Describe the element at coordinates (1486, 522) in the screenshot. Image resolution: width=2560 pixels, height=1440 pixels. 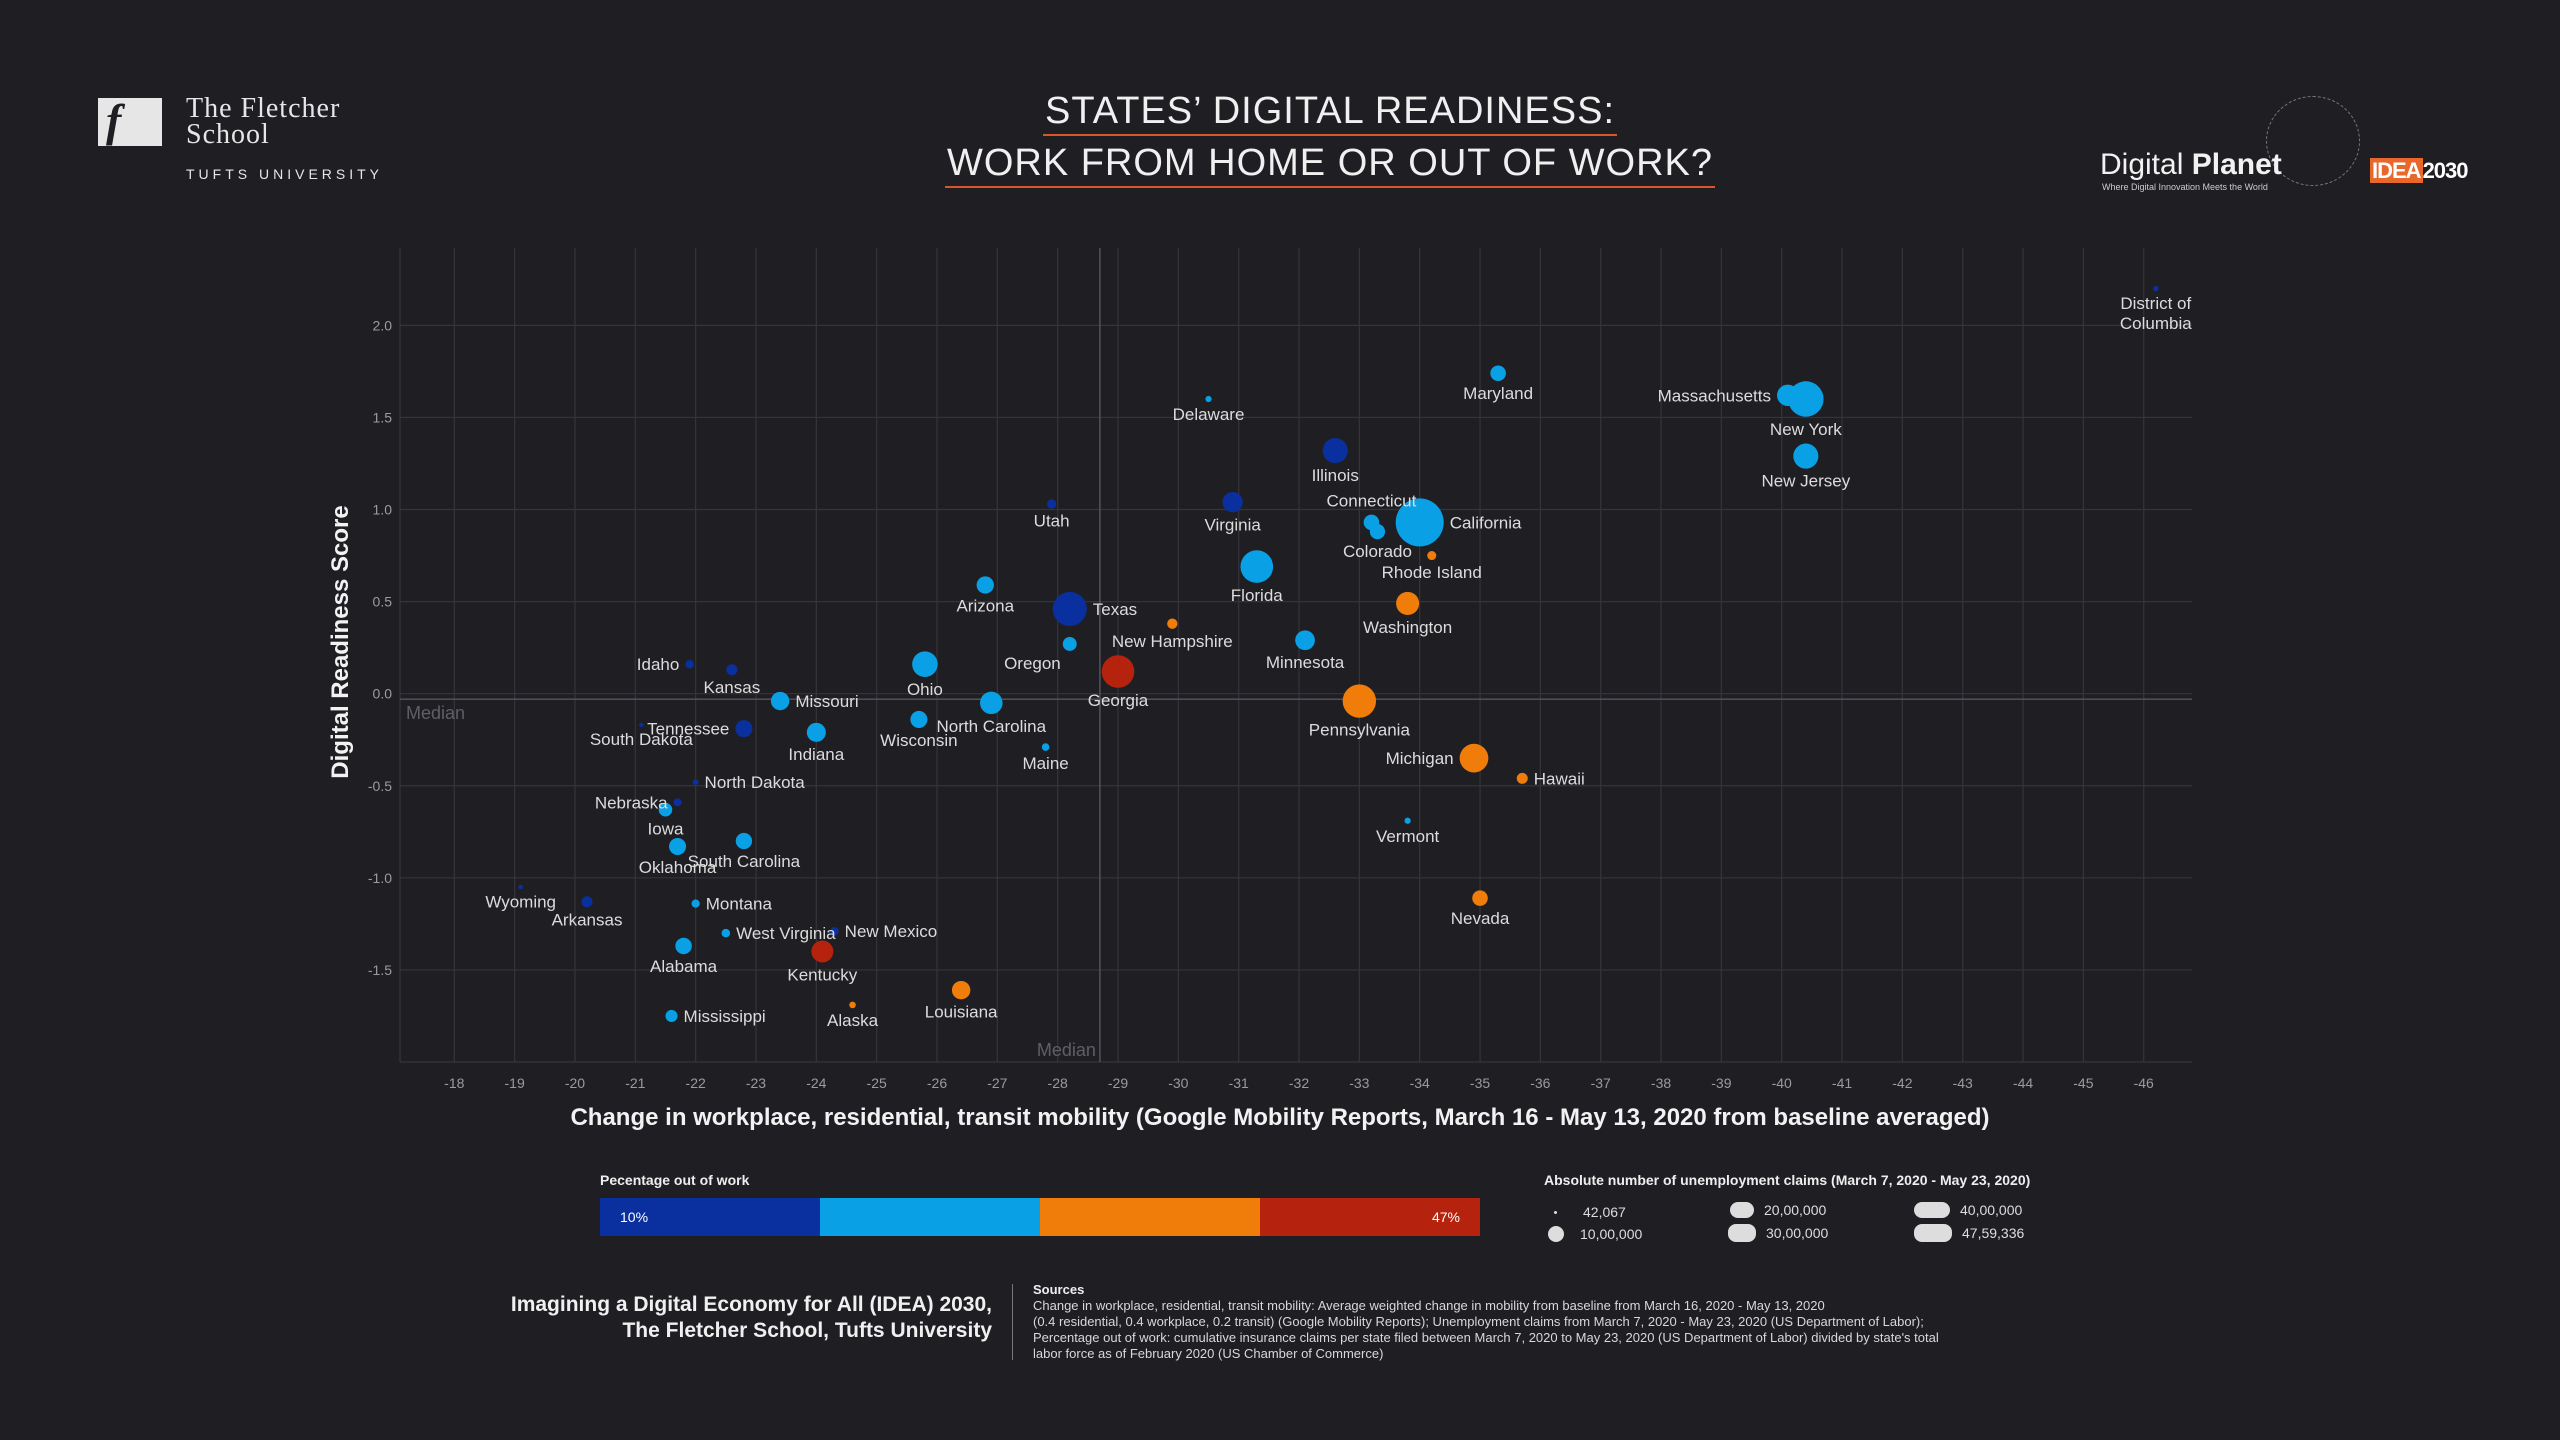
I see `point-label: California` at that location.